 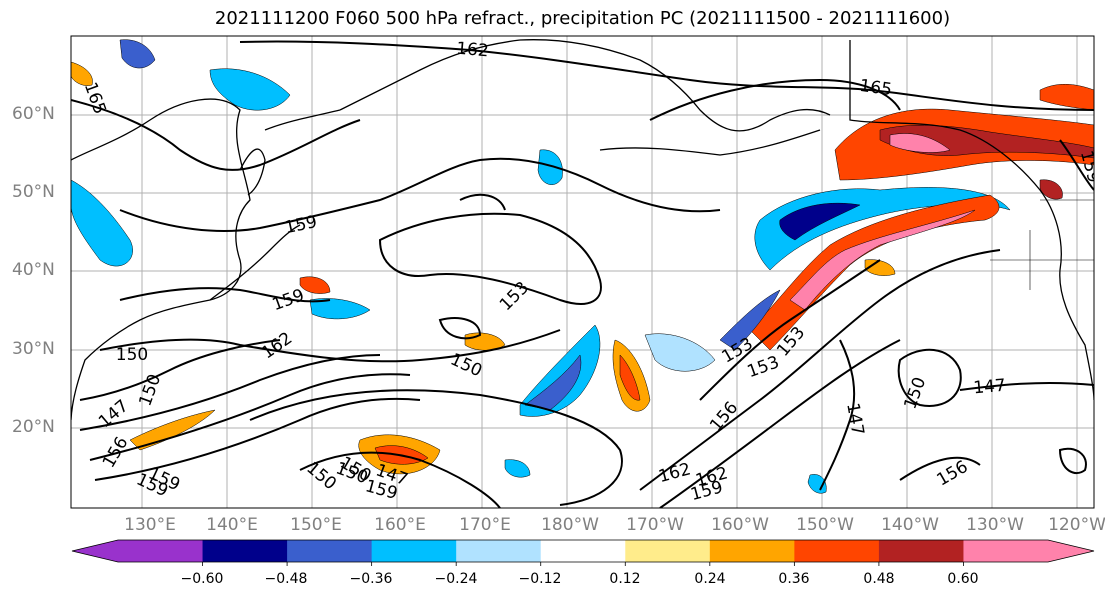 What do you see at coordinates (740, 525) in the screenshot?
I see `lon-label-160w: 160°W` at bounding box center [740, 525].